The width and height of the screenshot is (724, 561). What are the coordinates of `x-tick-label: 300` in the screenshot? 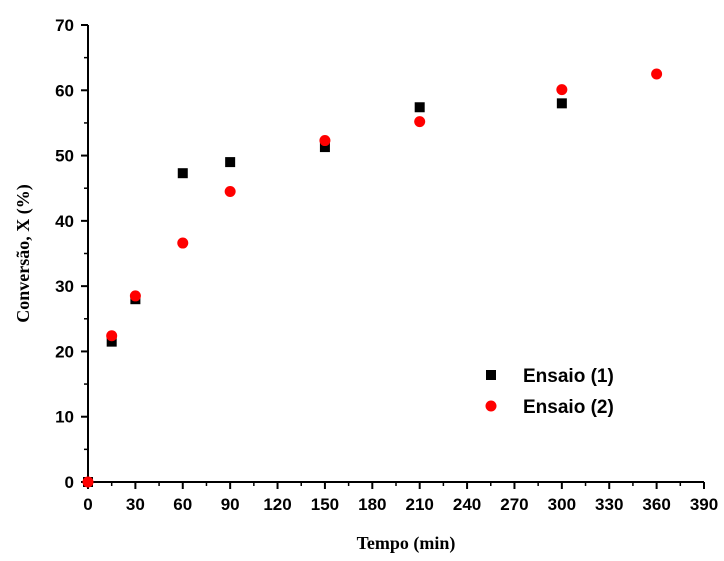 It's located at (562, 504).